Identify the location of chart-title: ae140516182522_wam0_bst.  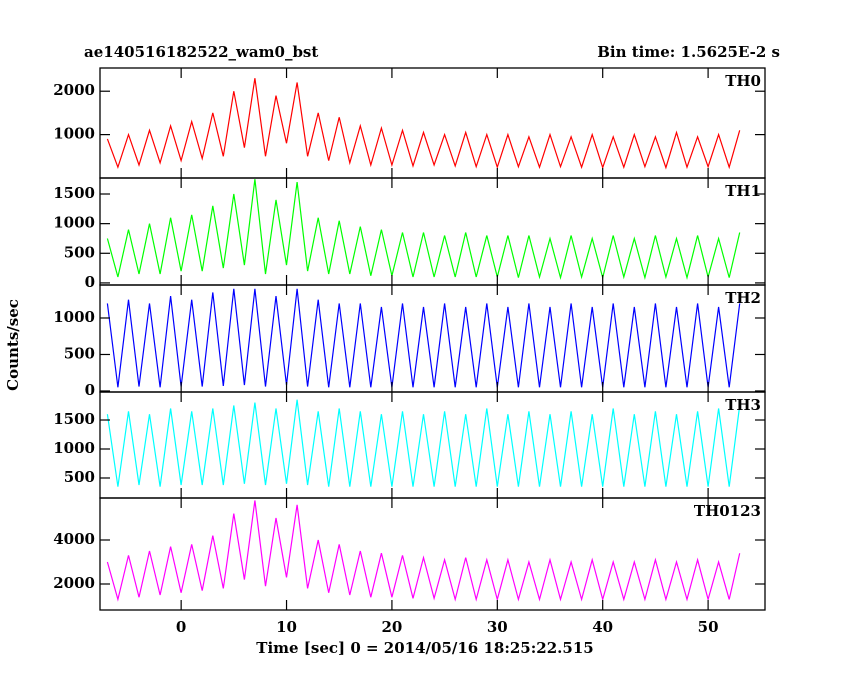
(201, 52).